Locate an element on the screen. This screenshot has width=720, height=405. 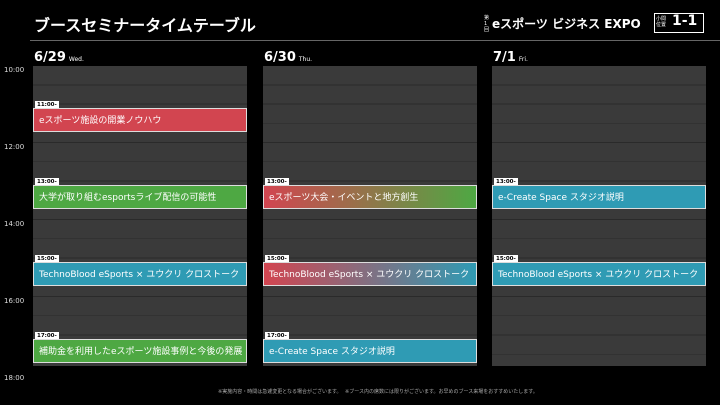
note: ※ブース内の席数には限りがございます。お早めのブース来場をおすすめいたします。 is located at coordinates (441, 392).